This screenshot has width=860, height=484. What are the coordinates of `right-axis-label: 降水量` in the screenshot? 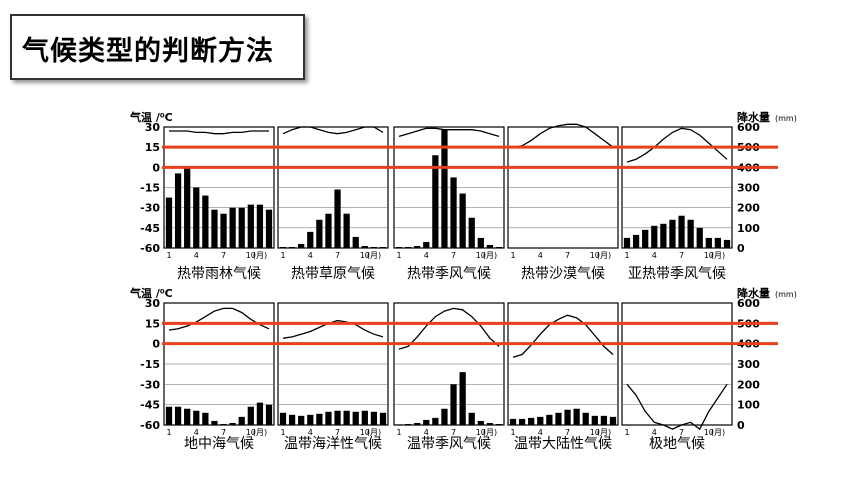 It's located at (753, 293).